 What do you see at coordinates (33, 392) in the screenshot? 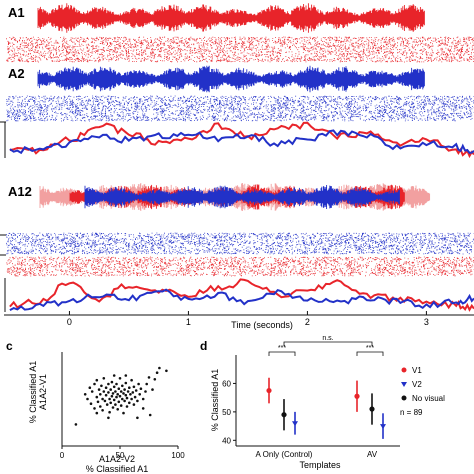
I see `panel-c-ylabel-line1: % Classified A1` at bounding box center [33, 392].